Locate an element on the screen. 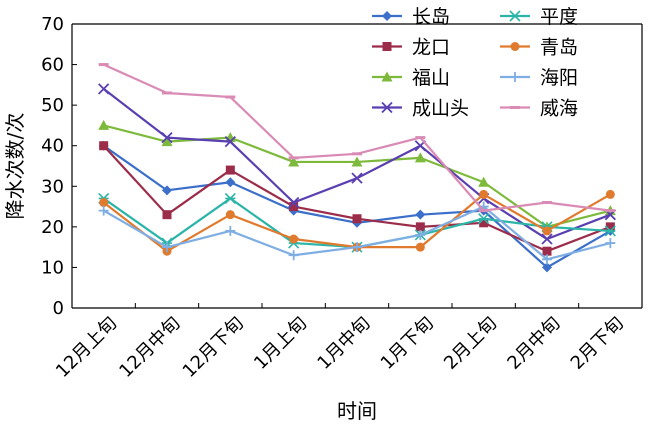  legend-label: 海阳 is located at coordinates (559, 78).